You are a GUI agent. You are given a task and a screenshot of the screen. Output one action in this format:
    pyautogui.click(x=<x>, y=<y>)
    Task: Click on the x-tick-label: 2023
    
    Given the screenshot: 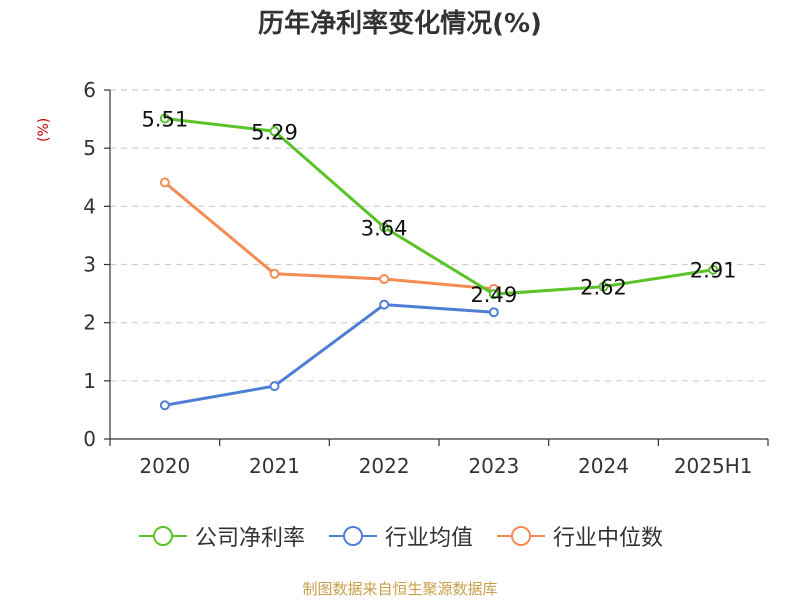 What is the action you would take?
    pyautogui.click(x=493, y=466)
    